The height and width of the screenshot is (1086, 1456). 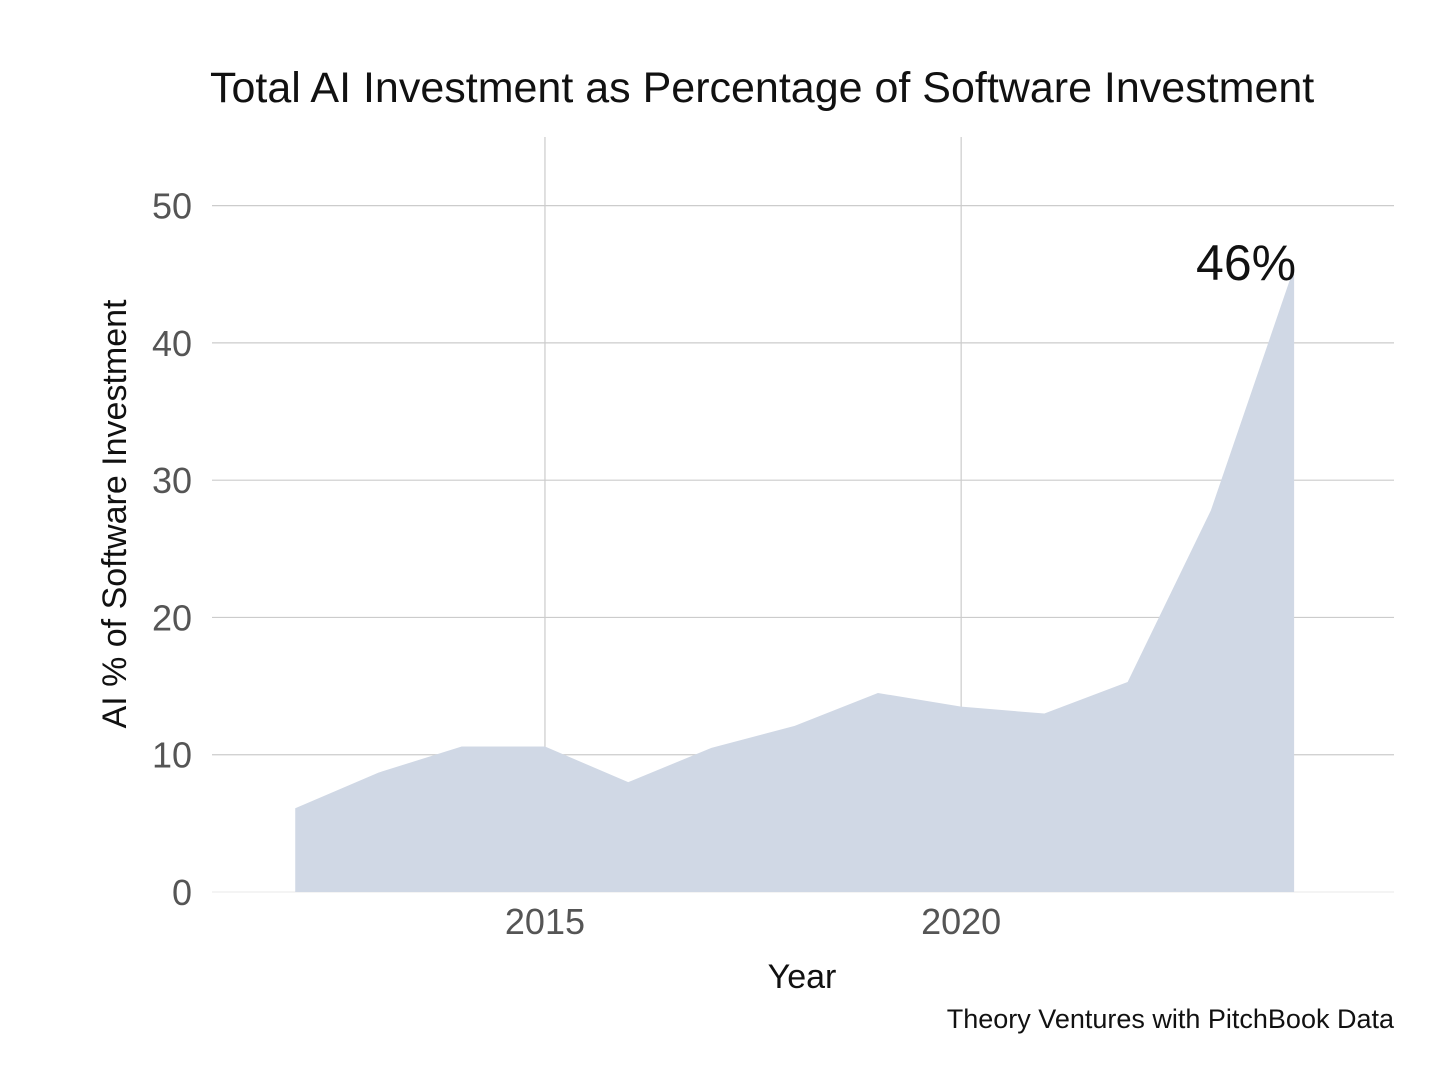 I want to click on y-tick-label-40: 40, so click(x=172, y=343).